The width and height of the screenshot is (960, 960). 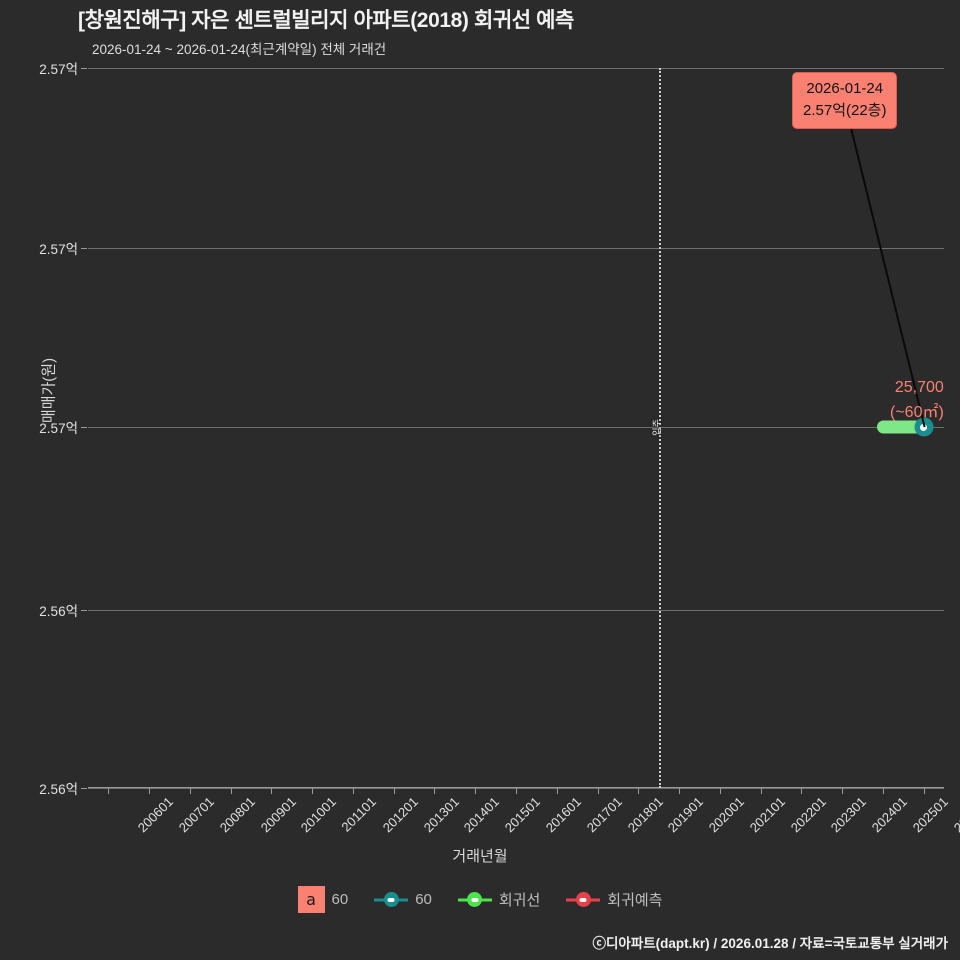 I want to click on x-tick-label: 201801, so click(x=645, y=815).